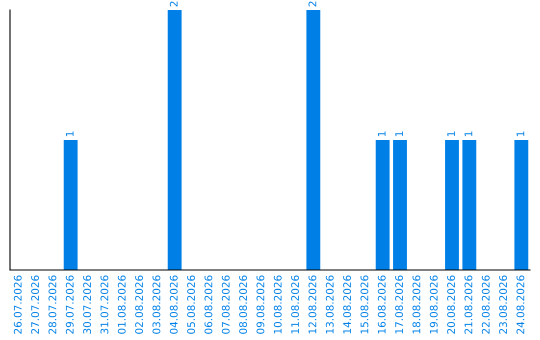  I want to click on x-tick-label: 01.08.2026, so click(122, 305).